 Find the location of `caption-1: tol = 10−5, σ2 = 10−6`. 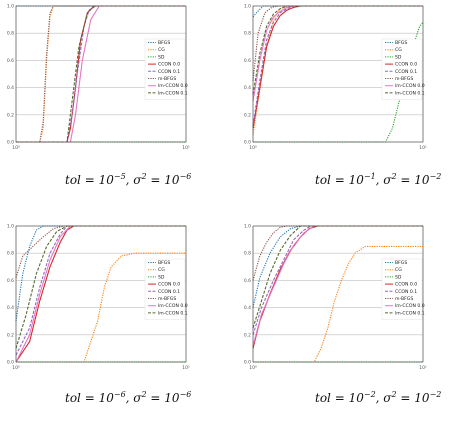

caption-1: tol = 10−5, σ2 = 10−6 is located at coordinates (128, 179).